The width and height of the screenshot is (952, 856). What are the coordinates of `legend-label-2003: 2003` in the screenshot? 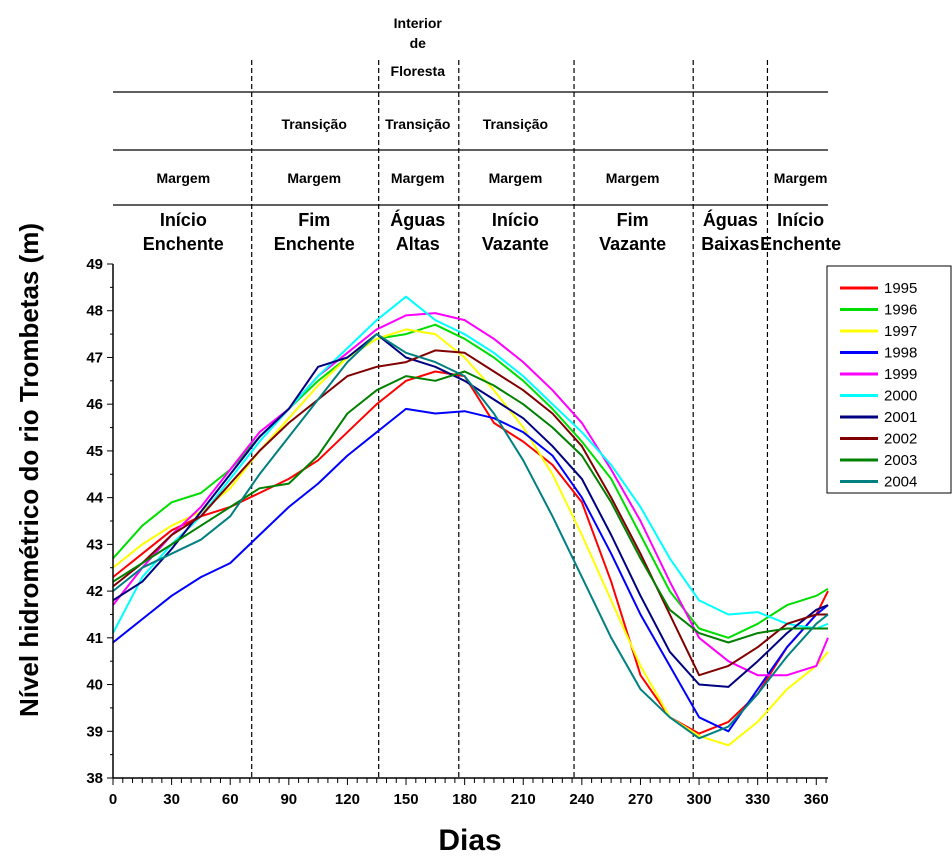 It's located at (900, 460).